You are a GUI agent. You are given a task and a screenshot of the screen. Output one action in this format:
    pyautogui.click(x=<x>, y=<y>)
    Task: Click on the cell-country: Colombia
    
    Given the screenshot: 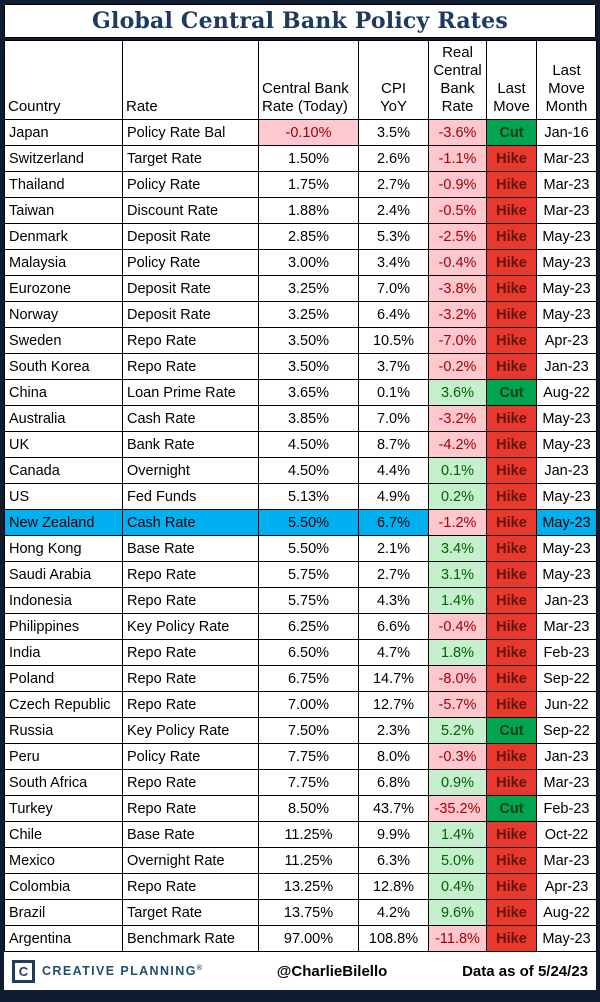 What is the action you would take?
    pyautogui.click(x=63, y=886)
    